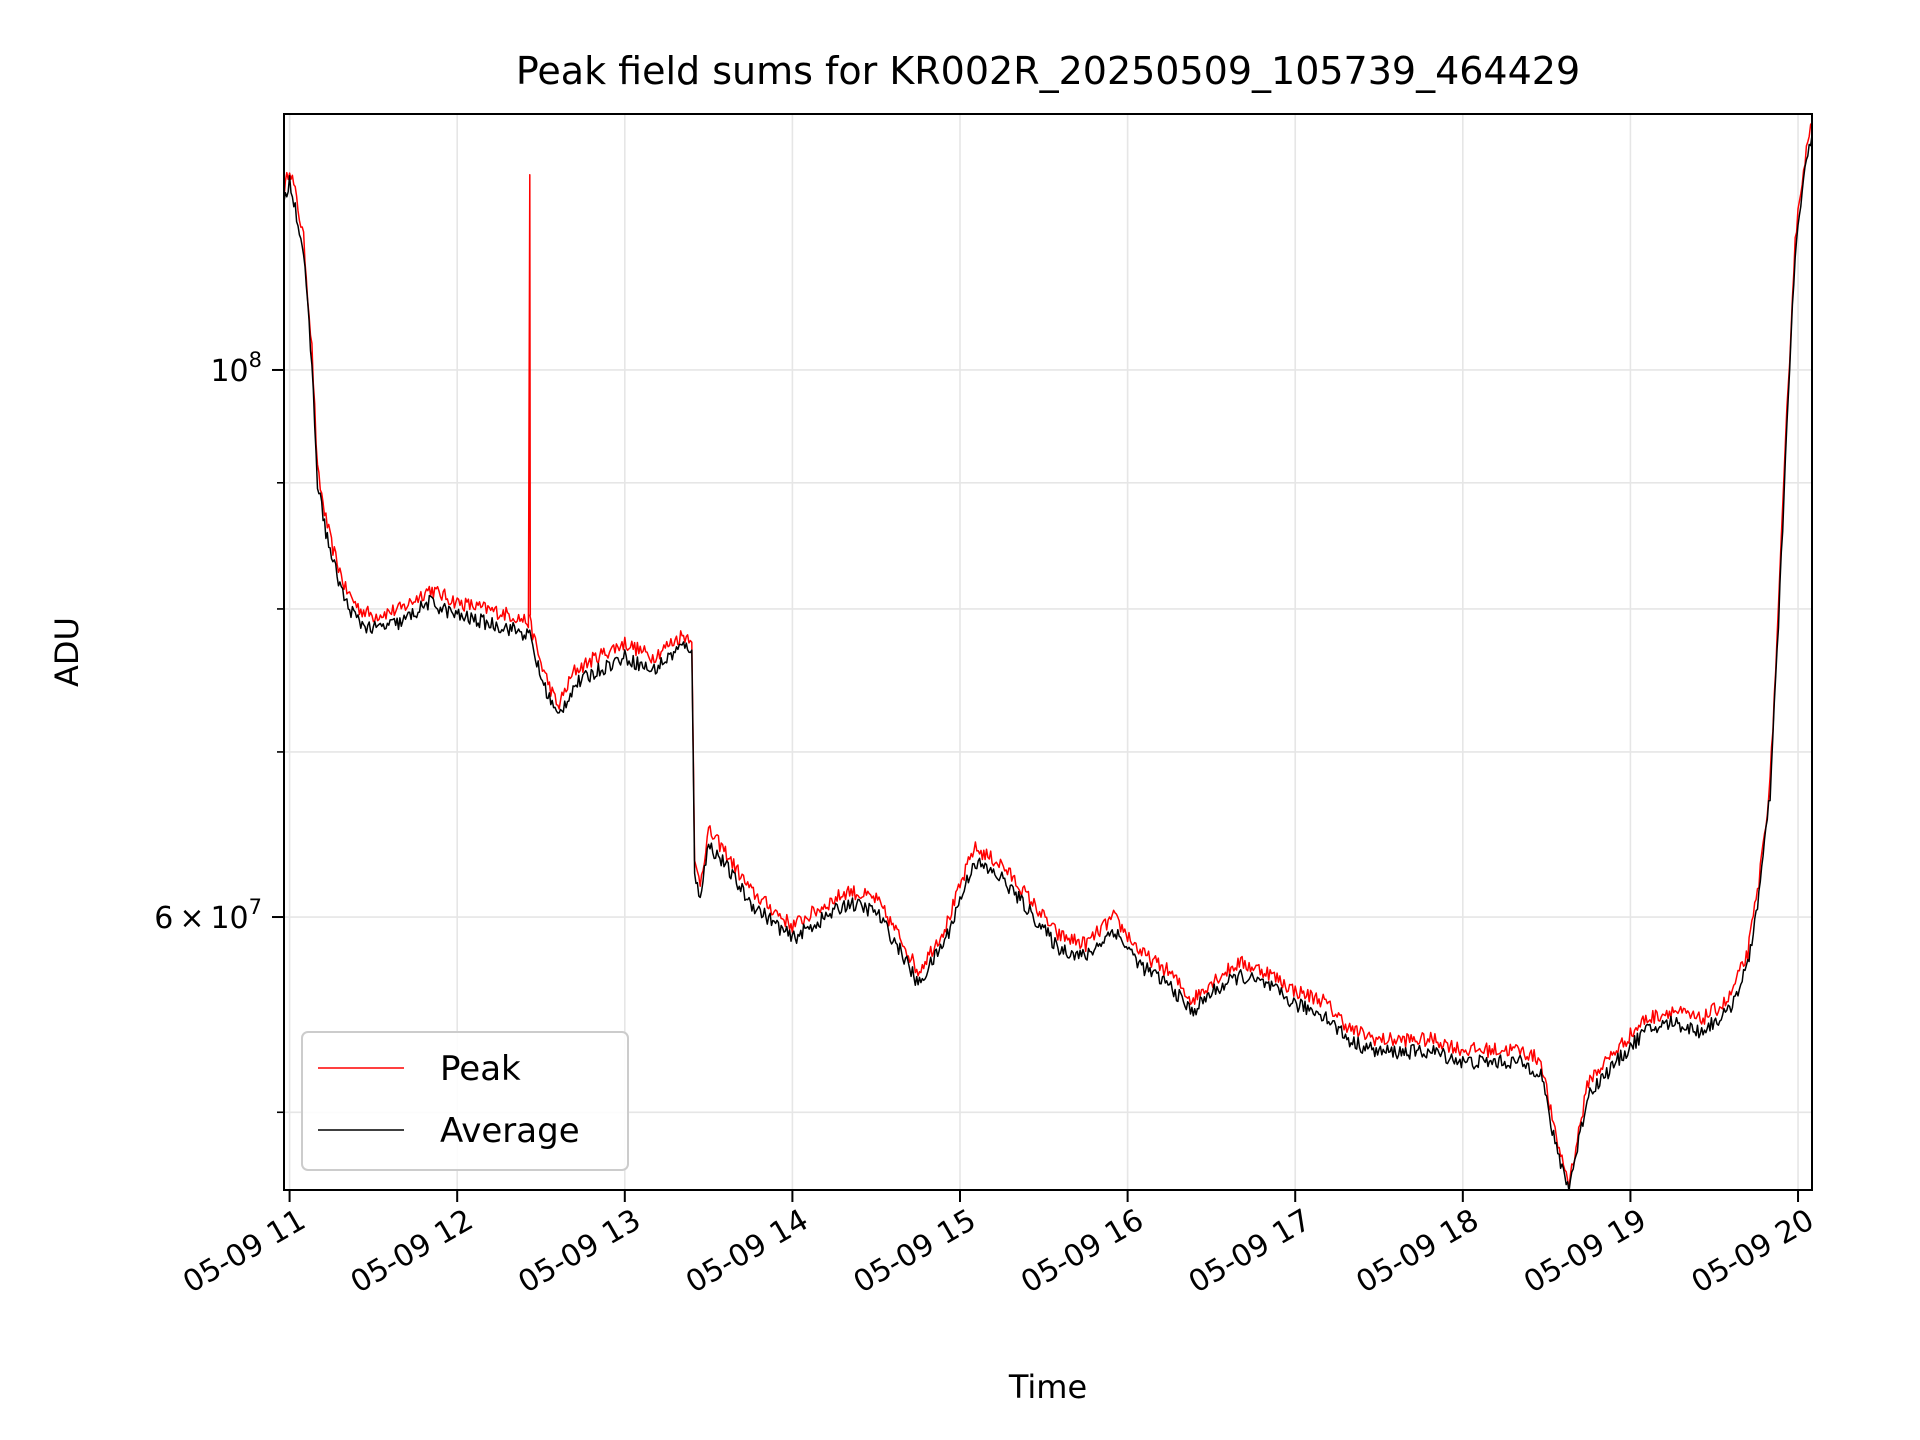  Describe the element at coordinates (1047, 1387) in the screenshot. I see `x-axis-label: Time` at that location.